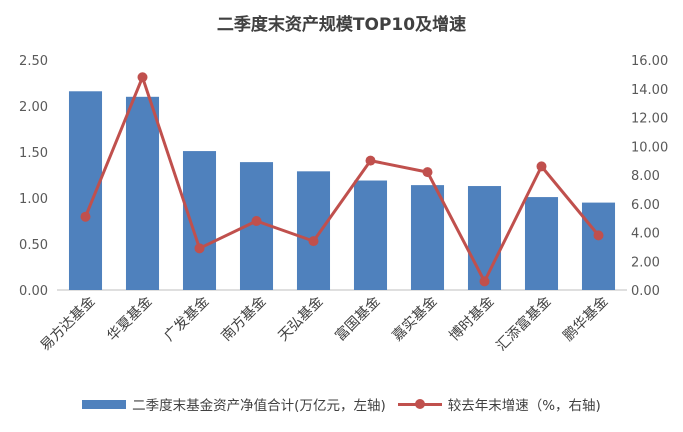 The image size is (683, 432). I want to click on y-right-tick-label: 16.00, so click(649, 61).